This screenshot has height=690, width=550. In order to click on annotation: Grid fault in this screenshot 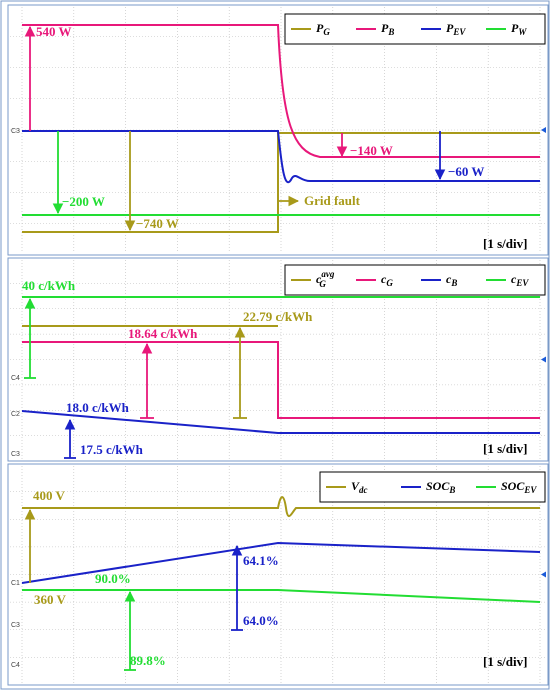, I will do `click(332, 200)`.